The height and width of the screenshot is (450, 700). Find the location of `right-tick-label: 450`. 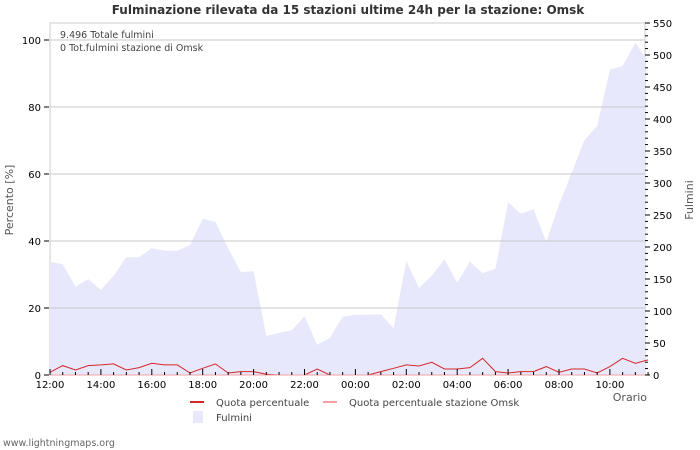

right-tick-label: 450 is located at coordinates (662, 88).